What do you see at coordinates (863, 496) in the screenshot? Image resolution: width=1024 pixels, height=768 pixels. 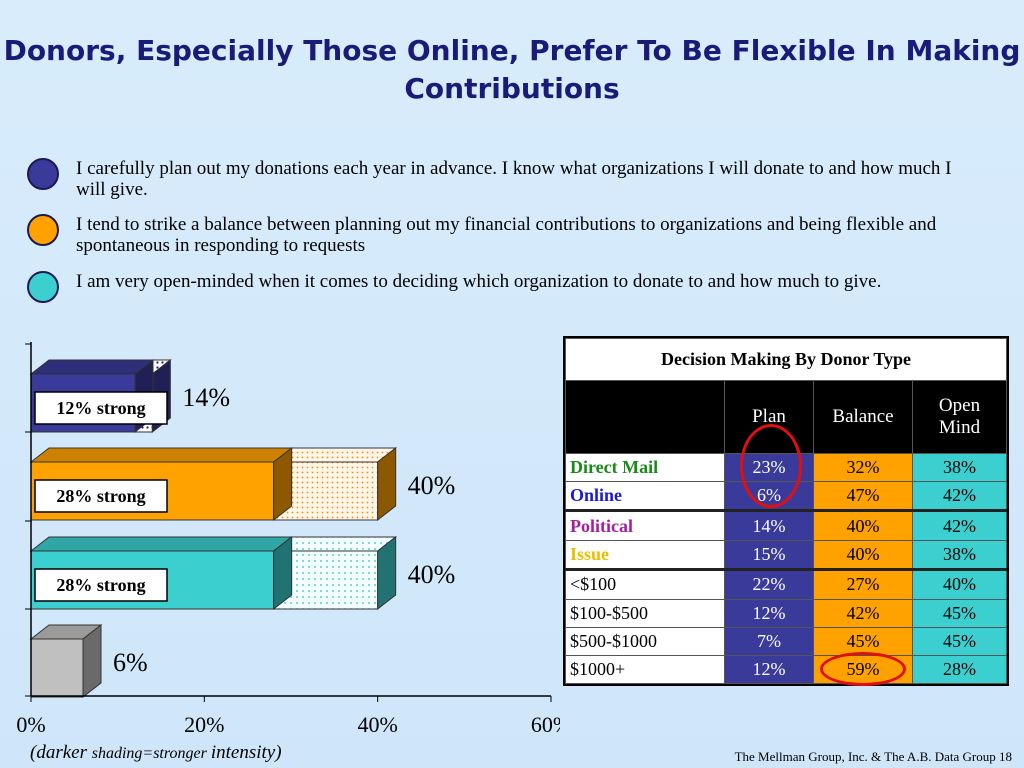 I see `table-cell-balance: 47%` at bounding box center [863, 496].